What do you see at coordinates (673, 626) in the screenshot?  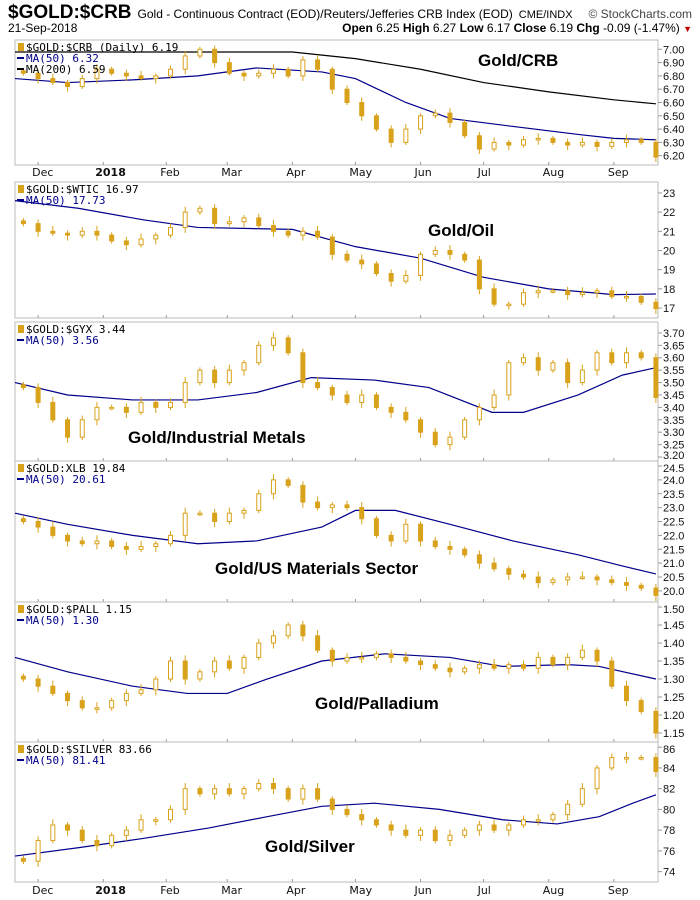 I see `y-tick-label: 1.45` at bounding box center [673, 626].